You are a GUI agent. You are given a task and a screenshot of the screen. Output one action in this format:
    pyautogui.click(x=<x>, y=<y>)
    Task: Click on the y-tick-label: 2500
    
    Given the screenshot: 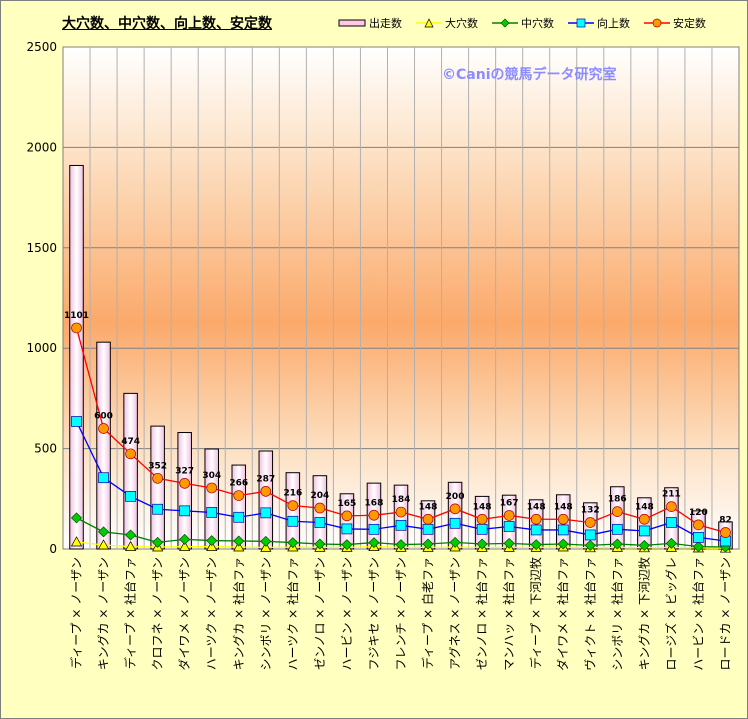 What is the action you would take?
    pyautogui.click(x=41, y=47)
    